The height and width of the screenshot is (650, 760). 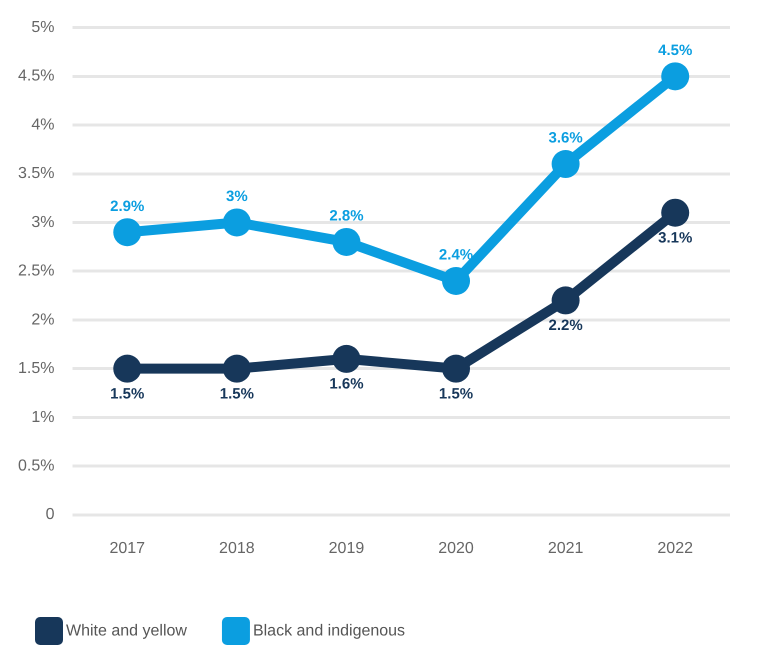 I want to click on data-label: 1.6%, so click(x=346, y=384).